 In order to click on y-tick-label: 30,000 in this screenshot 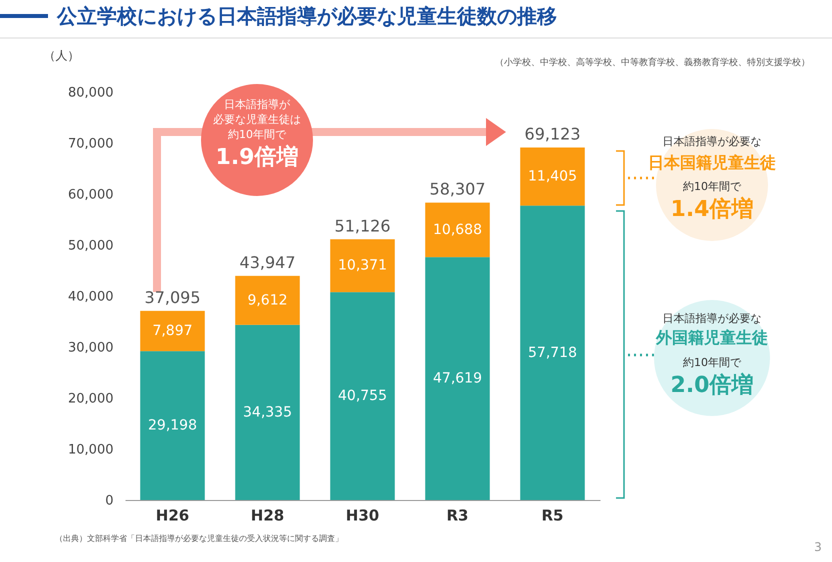, I will do `click(91, 348)`.